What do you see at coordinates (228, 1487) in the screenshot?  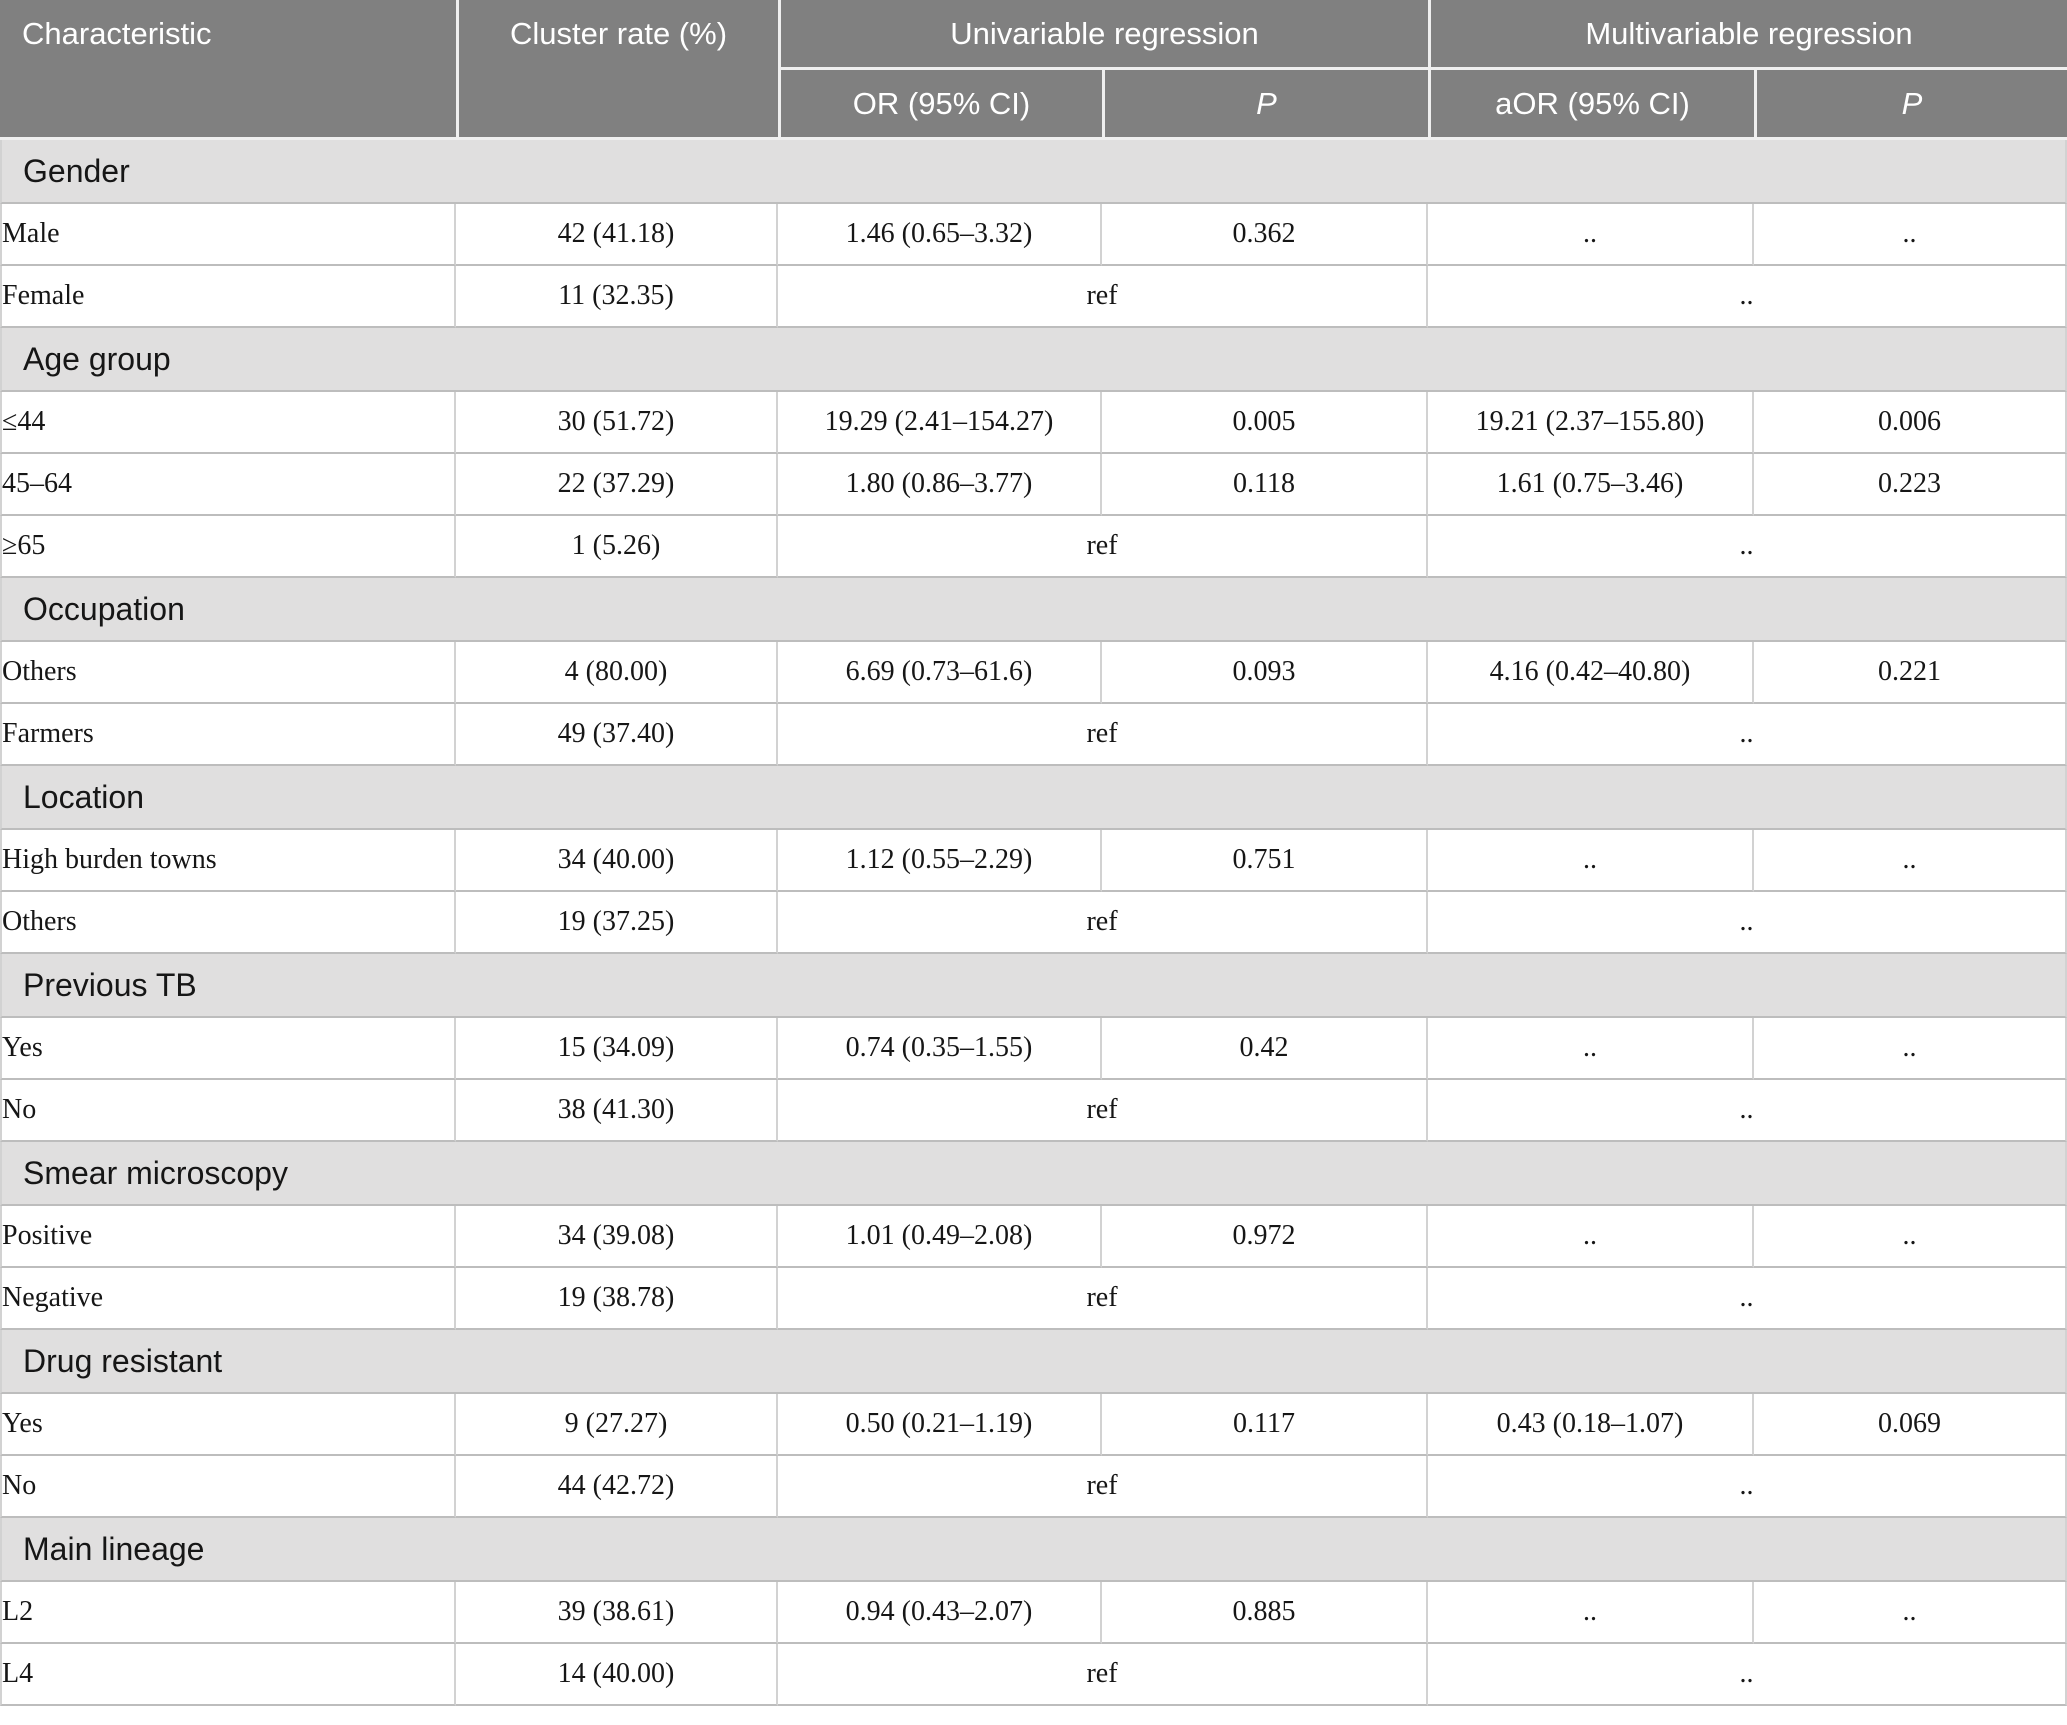 I see `row-label: No` at bounding box center [228, 1487].